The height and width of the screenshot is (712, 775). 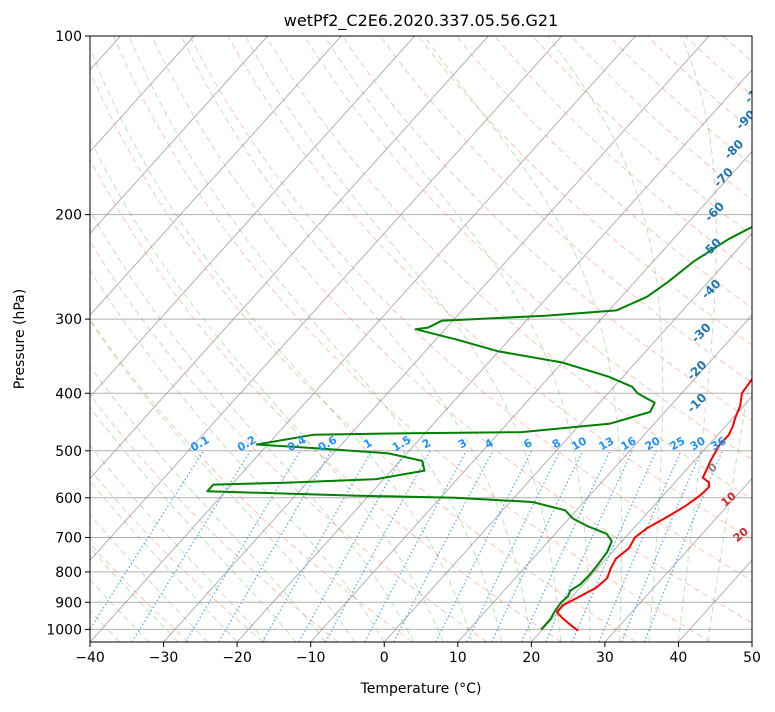 What do you see at coordinates (237, 658) in the screenshot?
I see `x-tick-label: −20` at bounding box center [237, 658].